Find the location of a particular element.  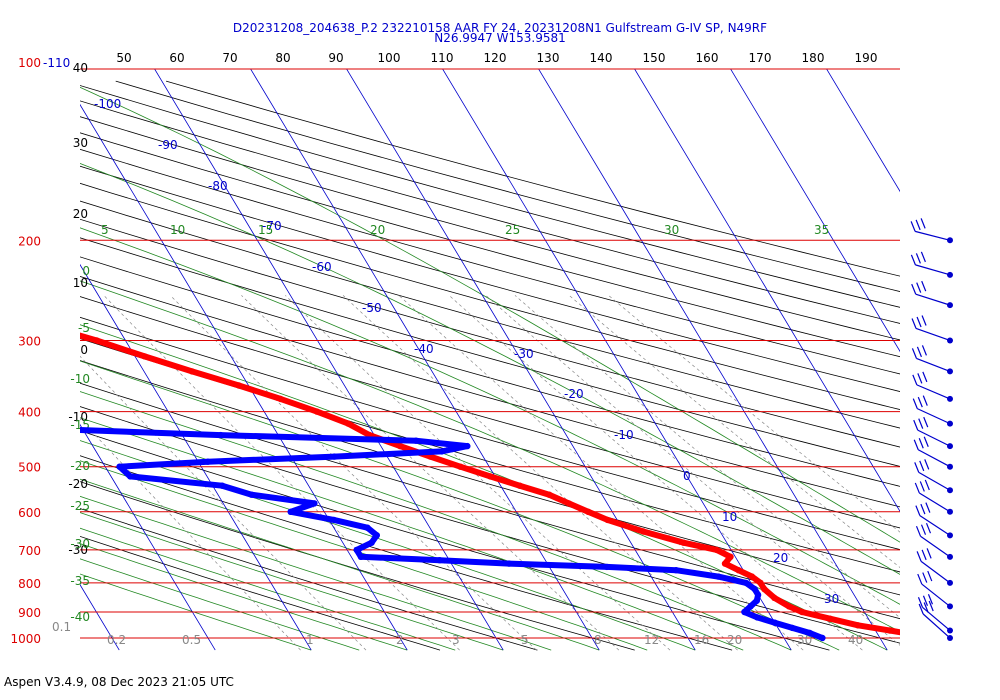

wind-barbs is located at coordinates (931, 429).